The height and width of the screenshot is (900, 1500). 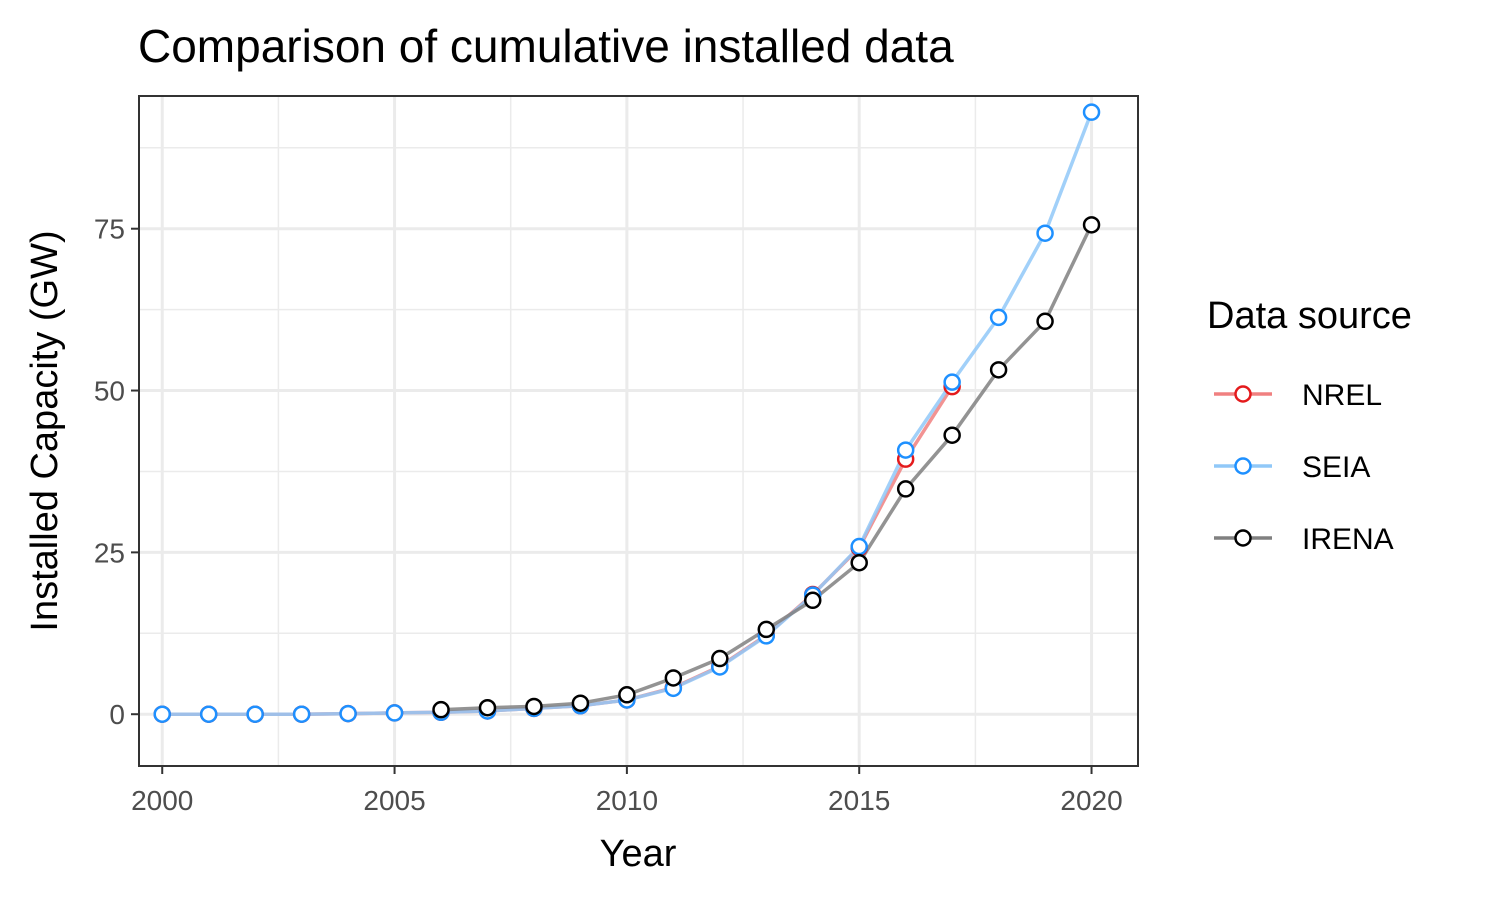 I want to click on legend-label-irena: IRENA, so click(x=1348, y=539).